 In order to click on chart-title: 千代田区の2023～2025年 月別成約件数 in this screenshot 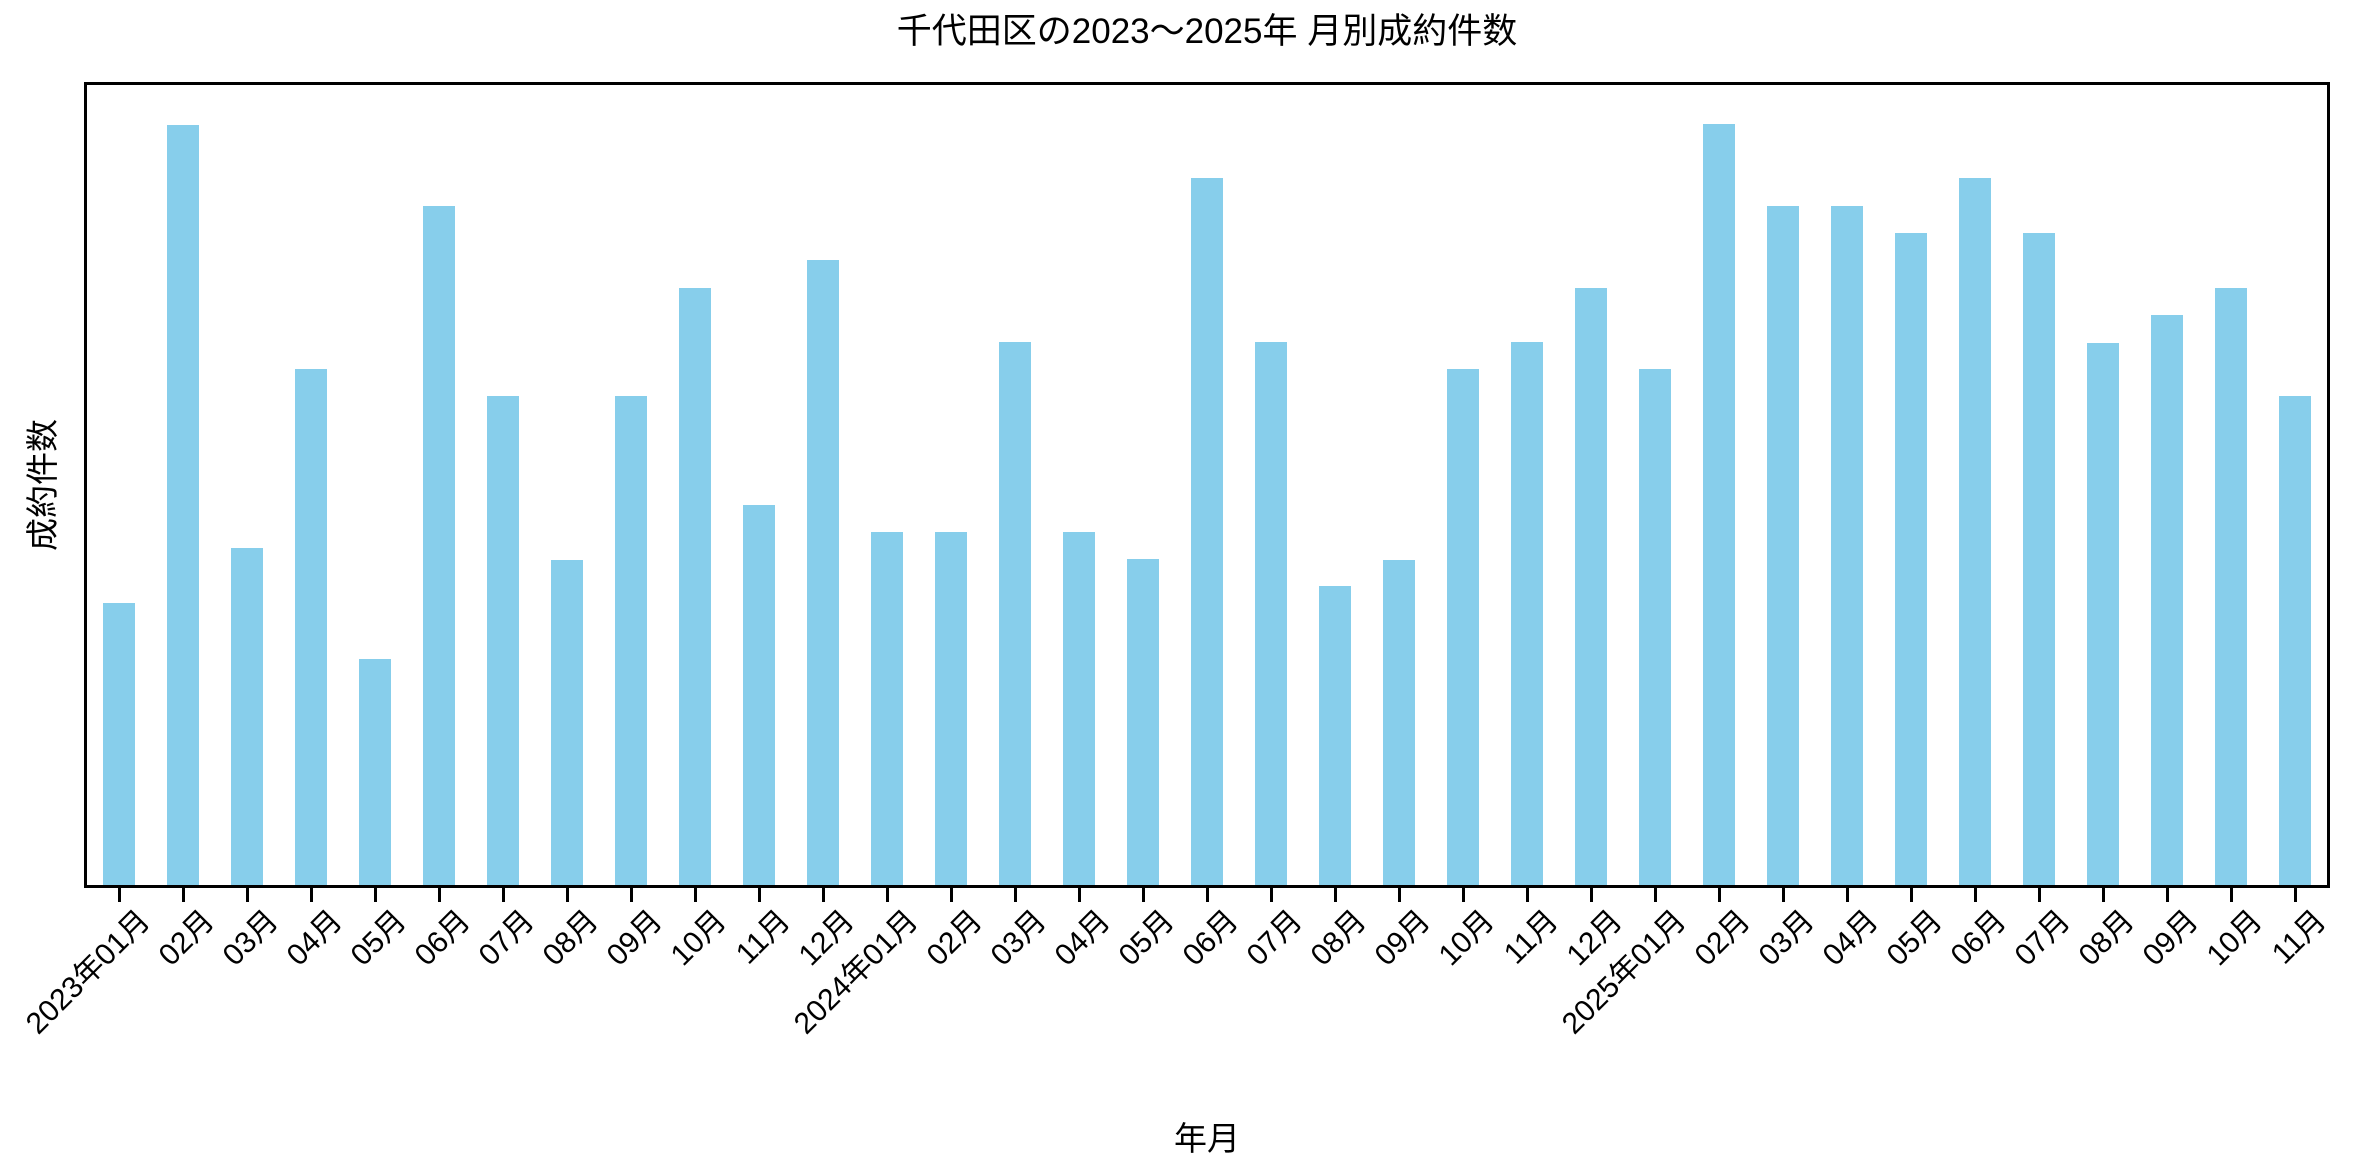, I will do `click(1207, 31)`.